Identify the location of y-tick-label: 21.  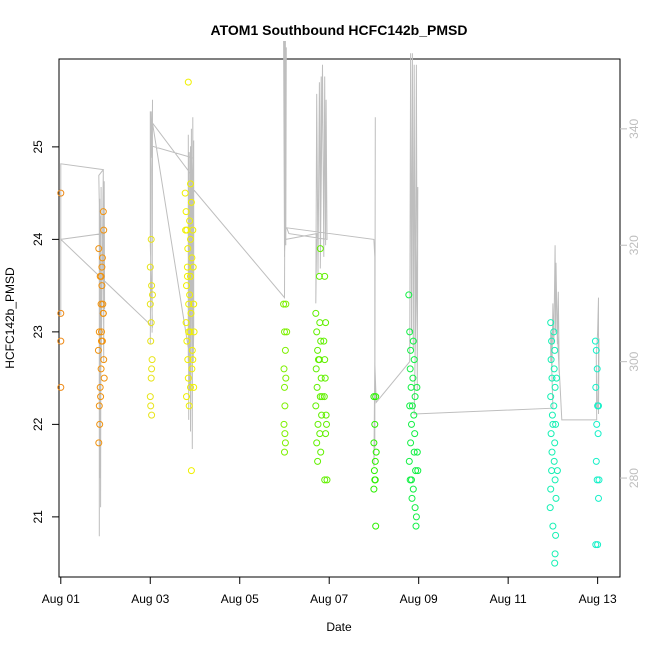
(38, 517).